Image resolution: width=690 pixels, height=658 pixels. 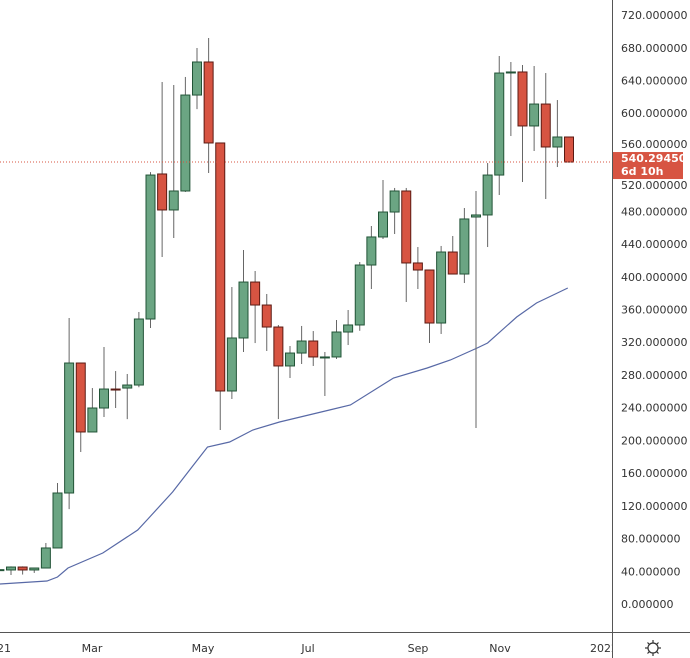 What do you see at coordinates (654, 342) in the screenshot?
I see `price-tick-label: 320.000000` at bounding box center [654, 342].